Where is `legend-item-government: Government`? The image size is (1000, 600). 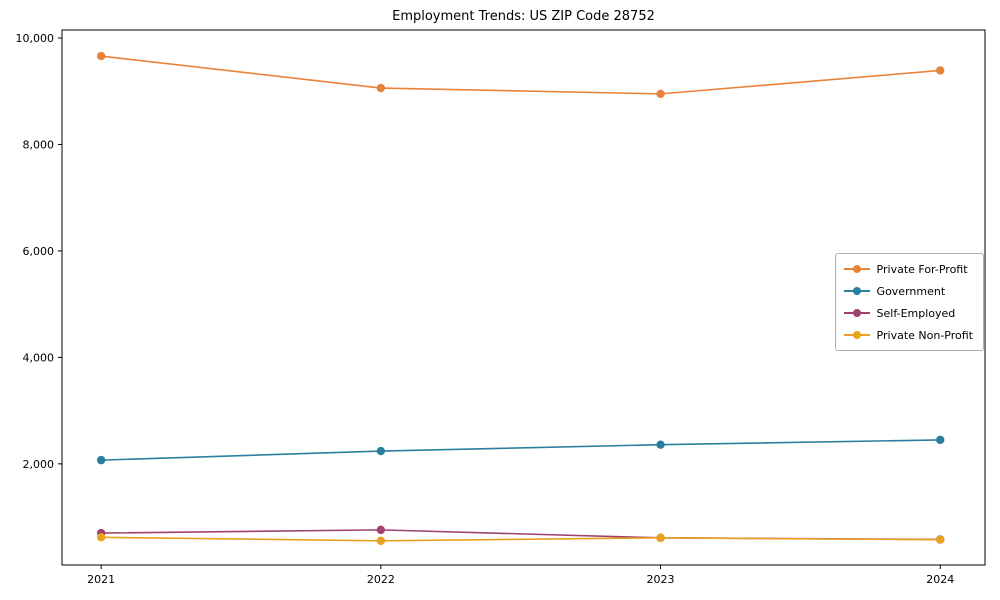 legend-item-government: Government is located at coordinates (908, 291).